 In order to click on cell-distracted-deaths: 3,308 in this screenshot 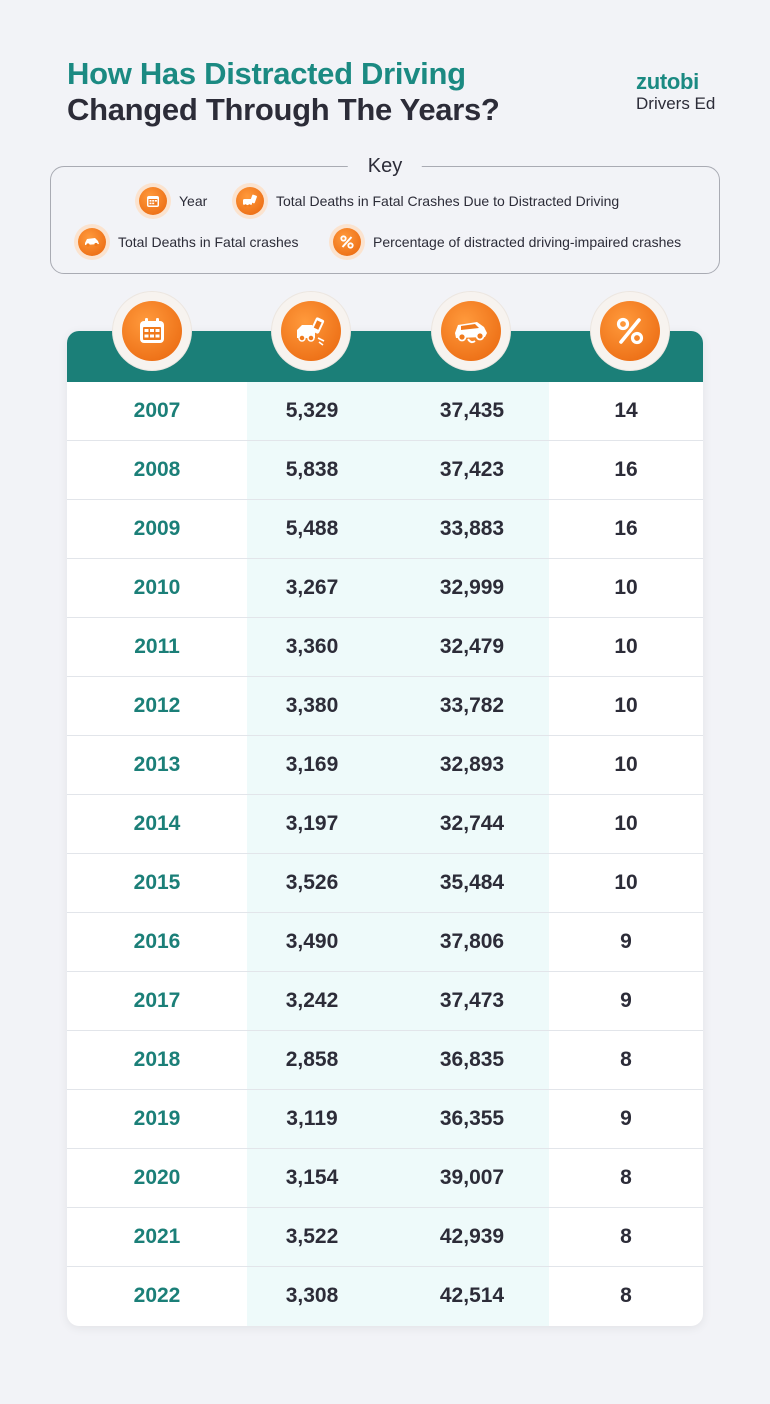, I will do `click(312, 1295)`.